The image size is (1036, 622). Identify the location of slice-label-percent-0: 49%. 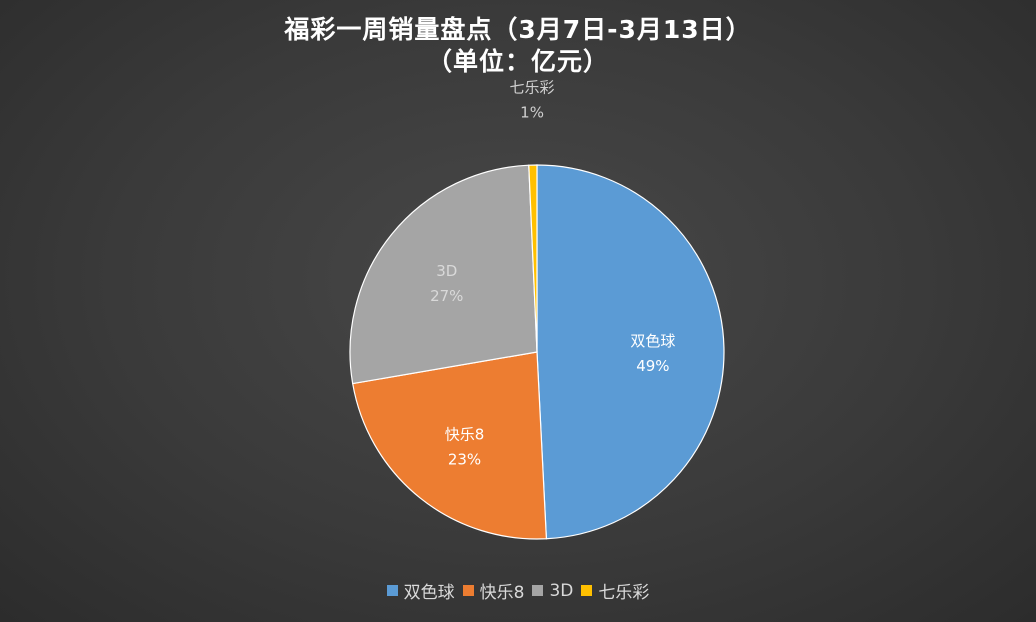
(652, 366).